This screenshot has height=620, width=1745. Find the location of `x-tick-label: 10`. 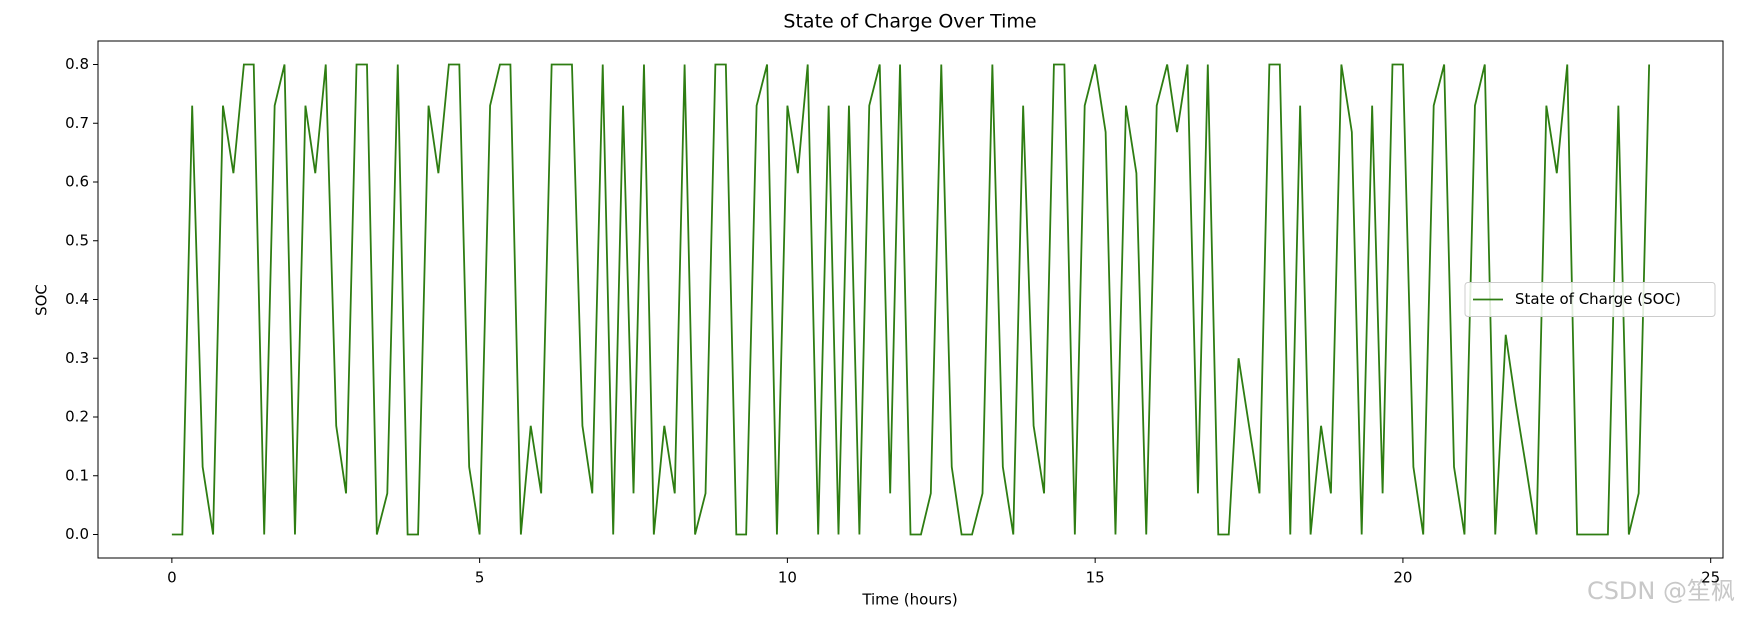

x-tick-label: 10 is located at coordinates (787, 578).